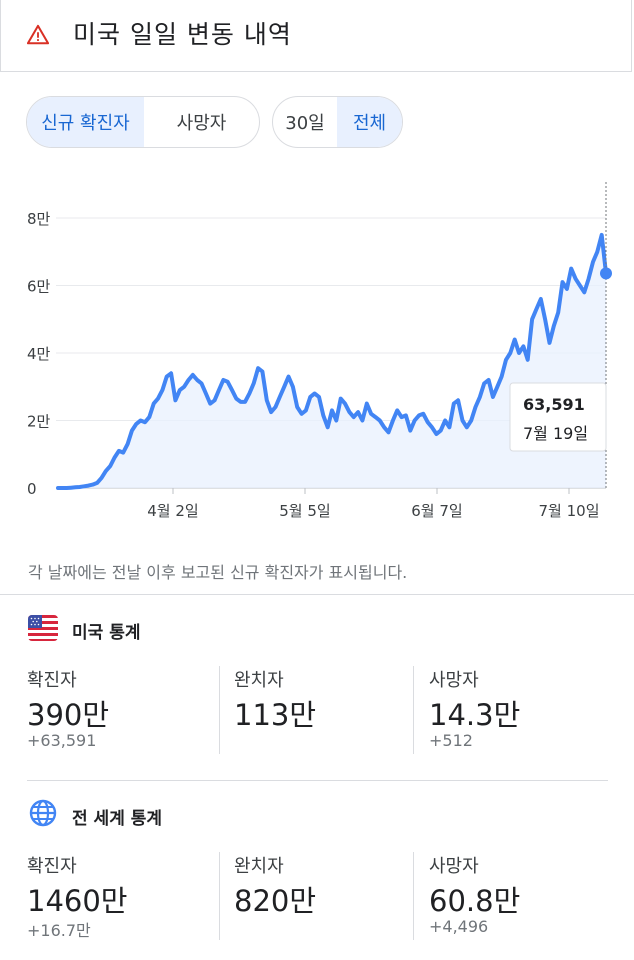 This screenshot has width=634, height=960. Describe the element at coordinates (606, 273) in the screenshot. I see `data-point` at that location.